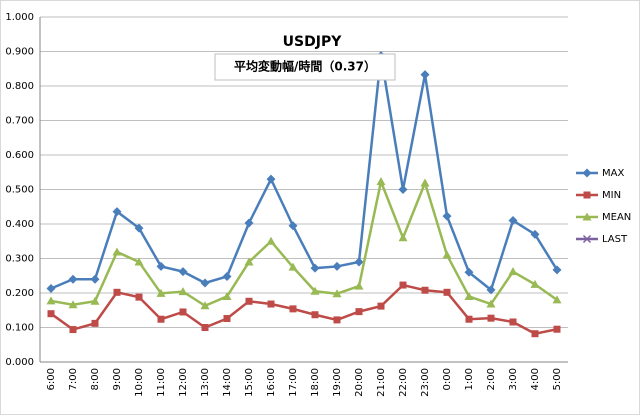 This screenshot has height=415, width=640. Describe the element at coordinates (381, 382) in the screenshot. I see `x-tick-label: 21:00` at that location.